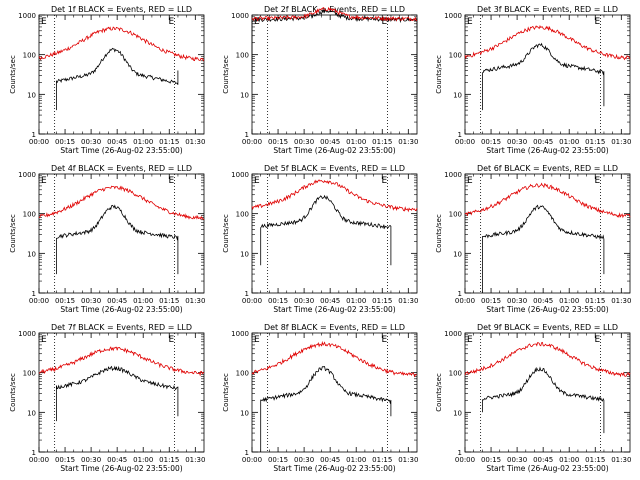 This screenshot has width=640, height=480. Describe the element at coordinates (334, 168) in the screenshot. I see `panel-title: Det 5f BLACK = Events, RED = LLD` at that location.